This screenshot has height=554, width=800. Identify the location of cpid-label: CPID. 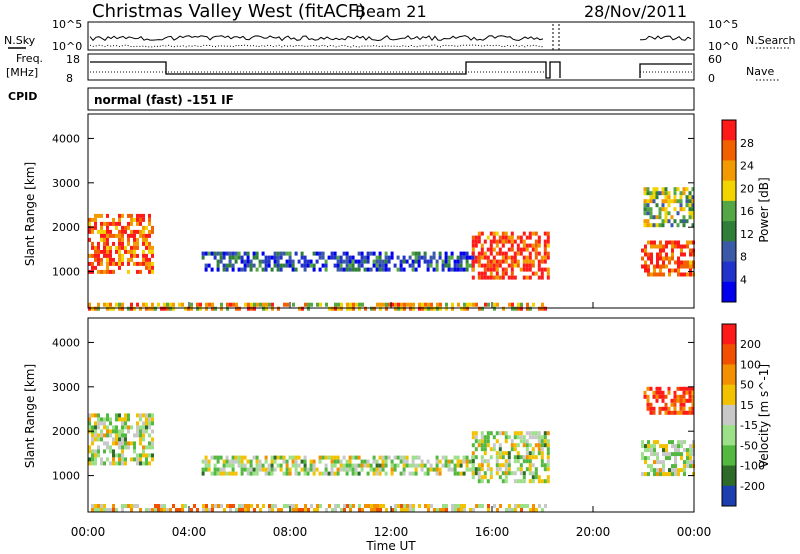
(22, 96).